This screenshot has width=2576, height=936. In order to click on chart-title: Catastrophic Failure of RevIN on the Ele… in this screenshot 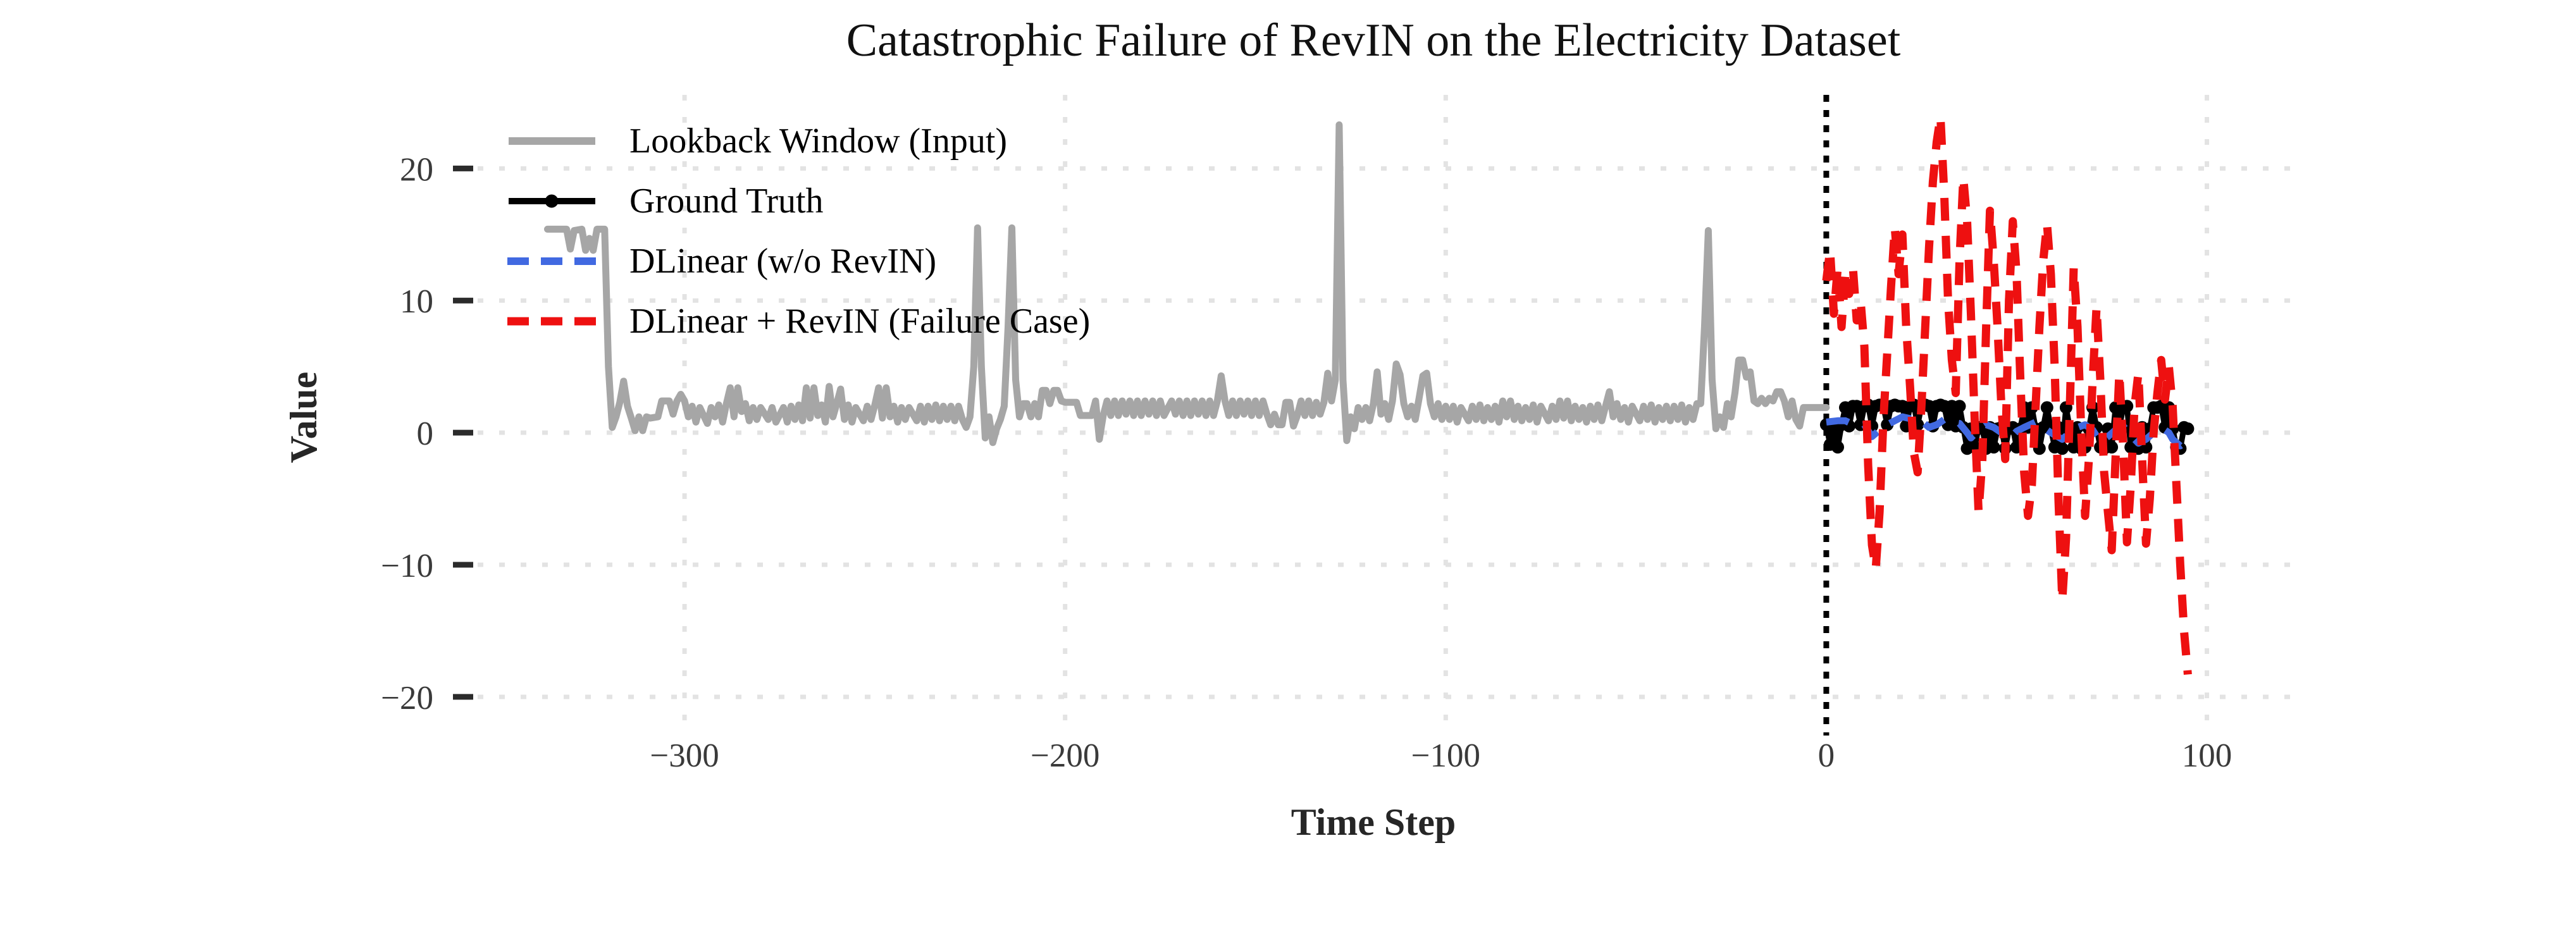, I will do `click(1373, 40)`.